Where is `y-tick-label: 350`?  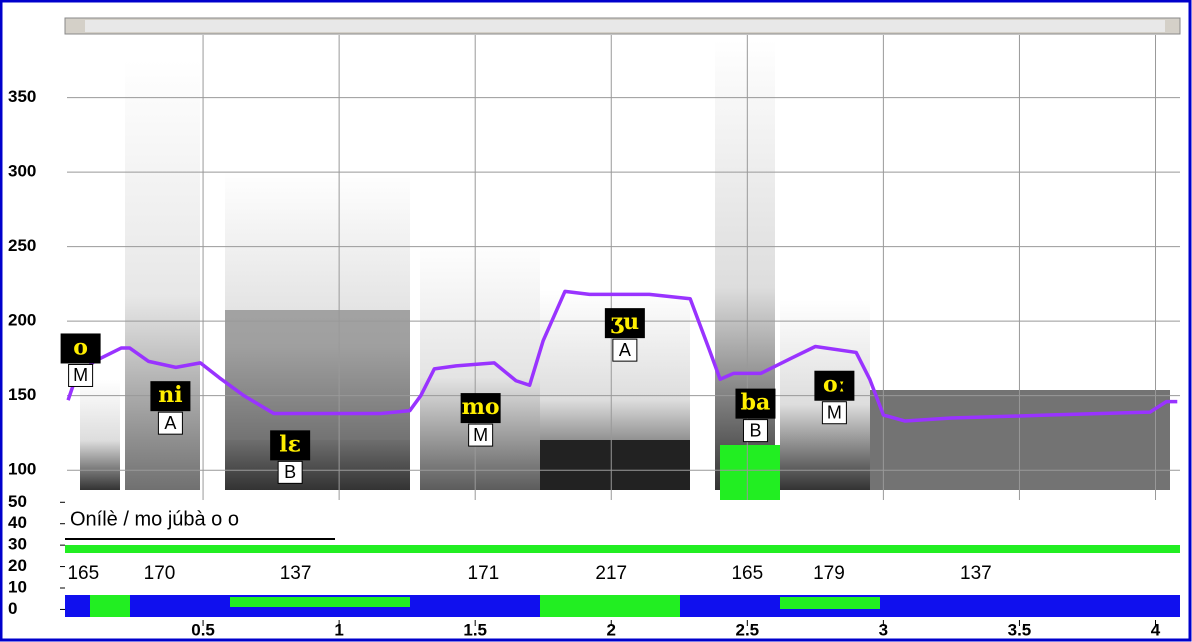 y-tick-label: 350 is located at coordinates (22, 96).